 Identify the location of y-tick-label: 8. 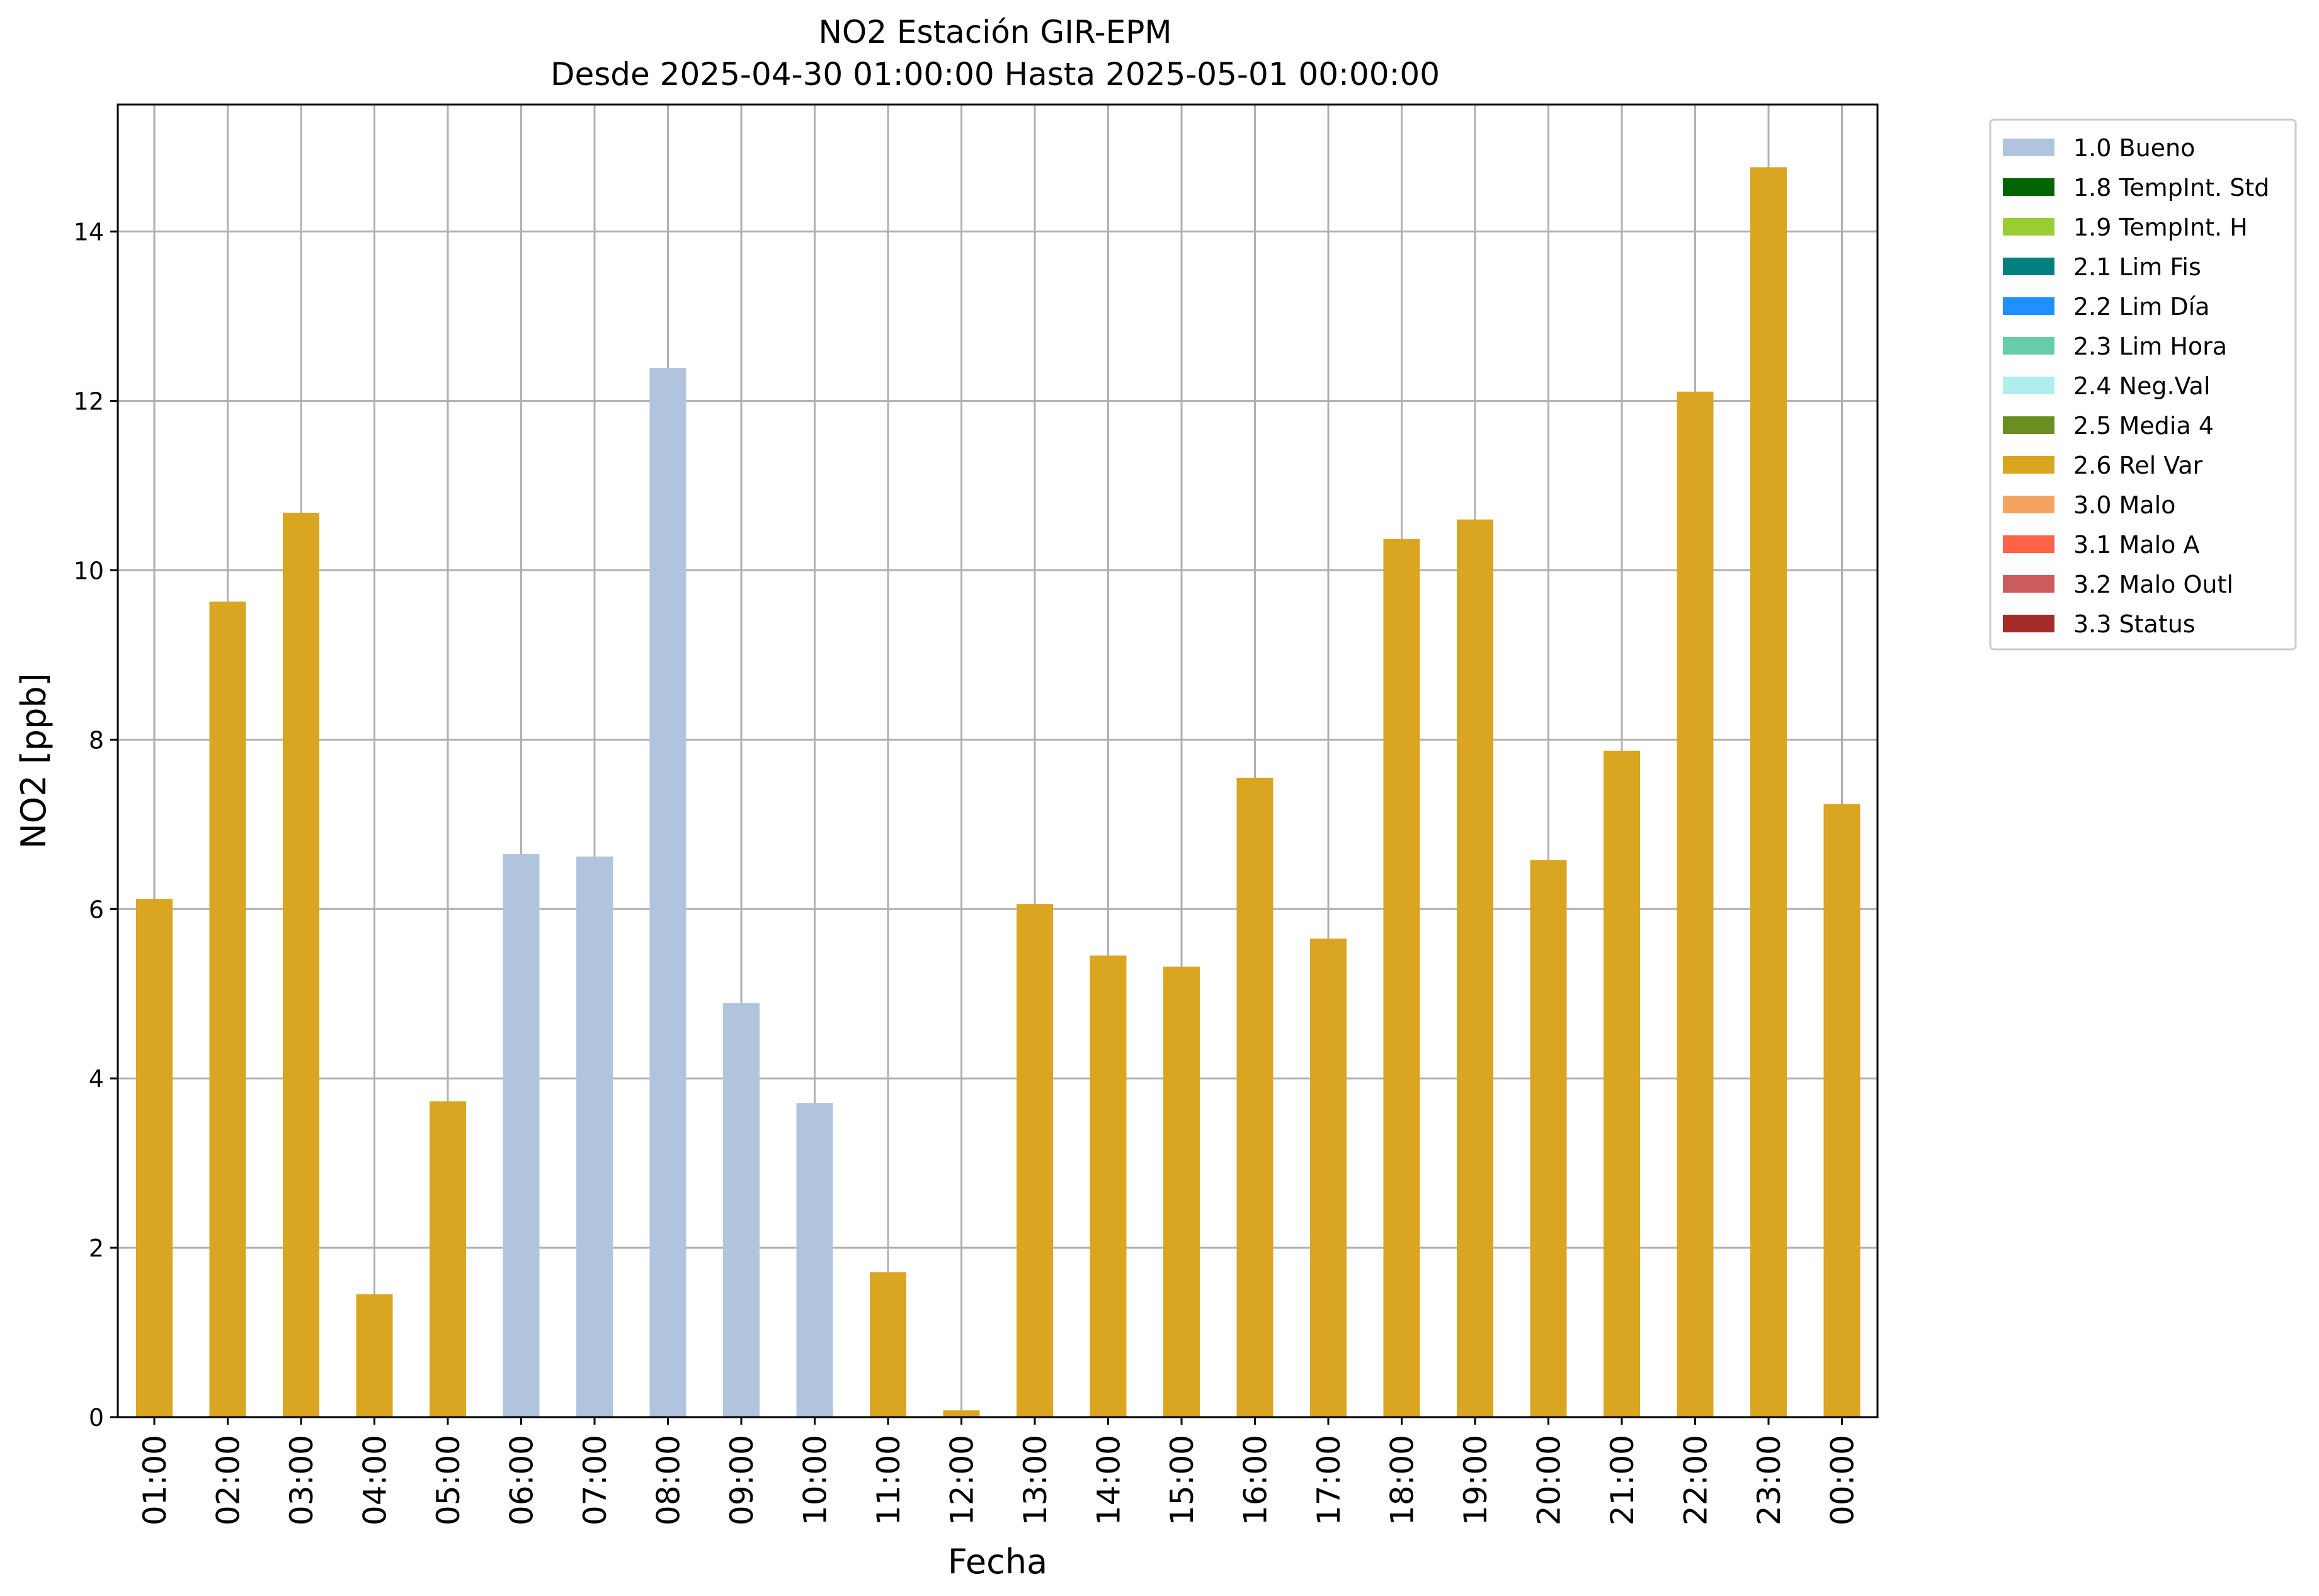
(96, 740).